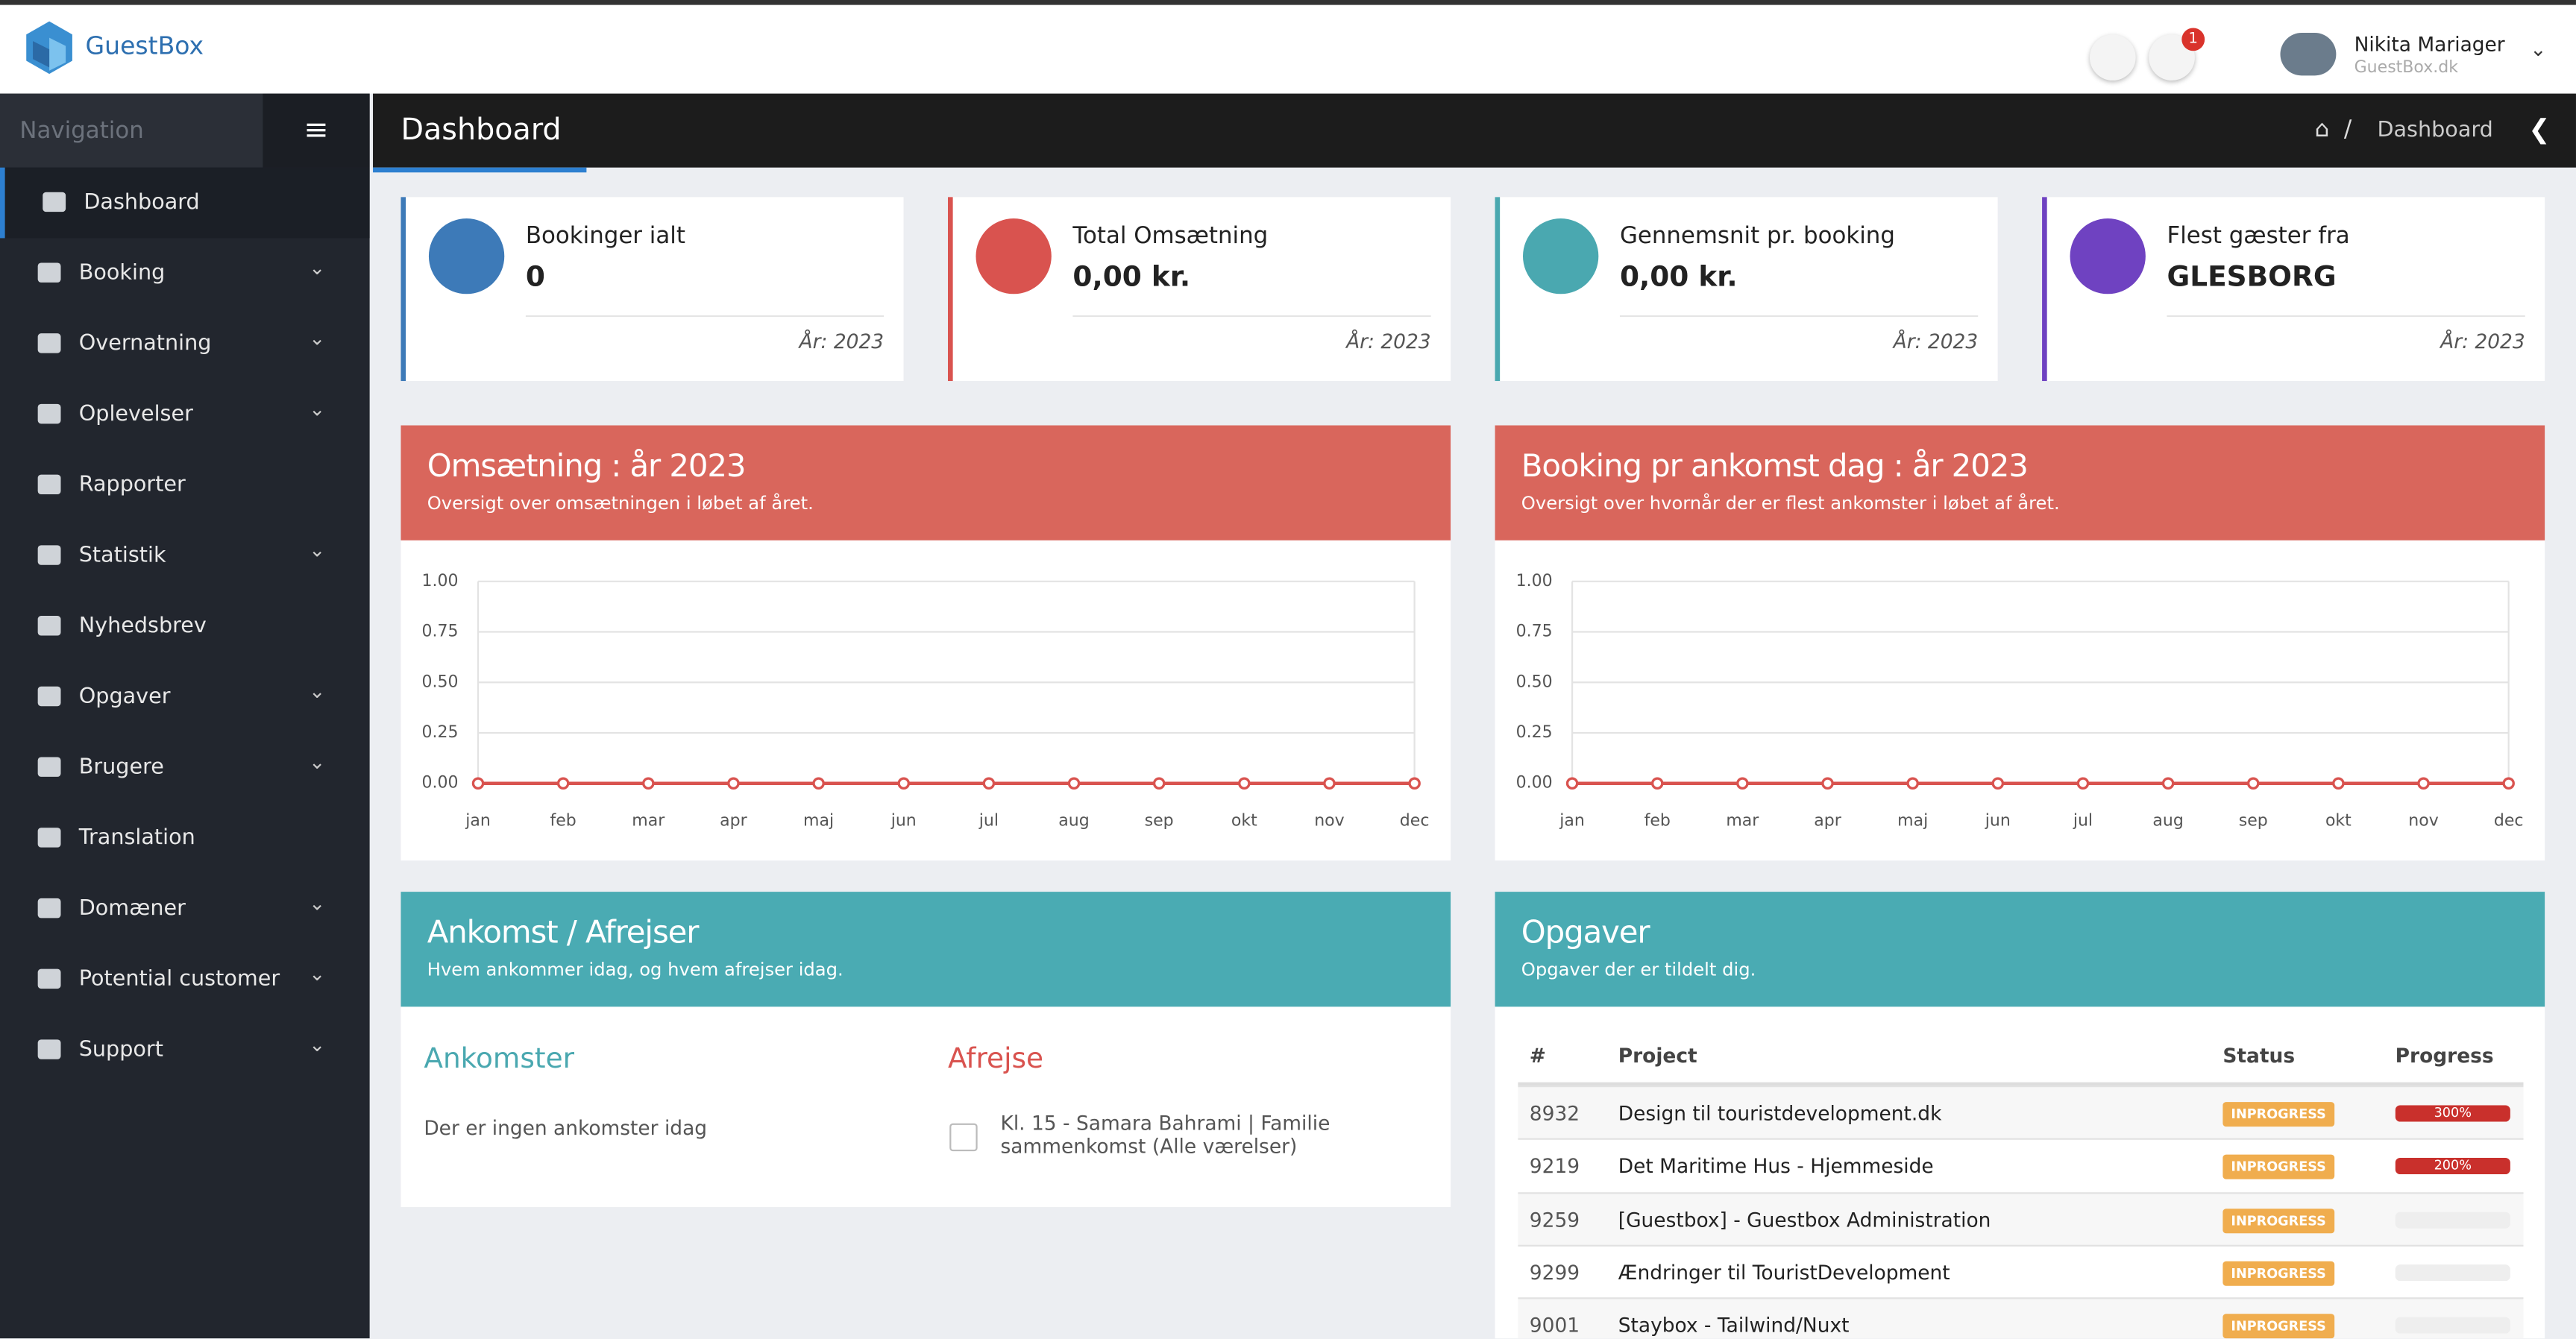 Image resolution: width=2576 pixels, height=1339 pixels. What do you see at coordinates (2539, 49) in the screenshot?
I see `user-dropdown: ⌄` at bounding box center [2539, 49].